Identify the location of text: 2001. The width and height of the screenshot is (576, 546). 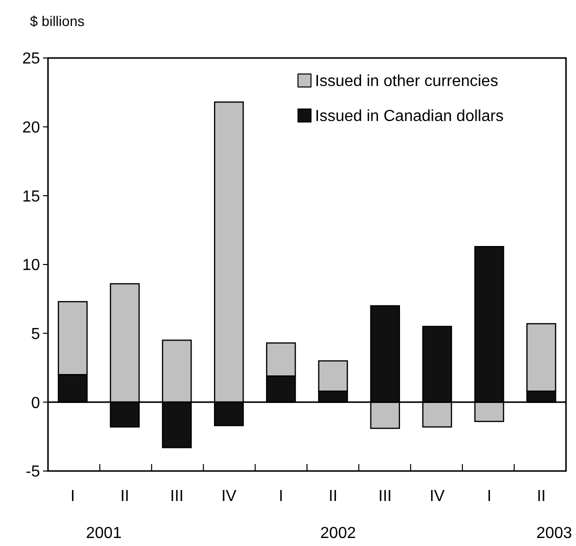
(104, 533).